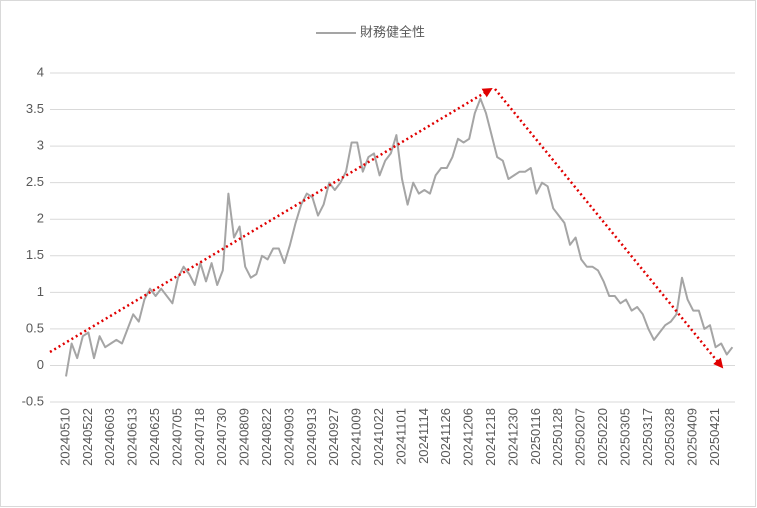 This screenshot has width=757, height=508. I want to click on x-tick-label: 20241101, so click(400, 436).